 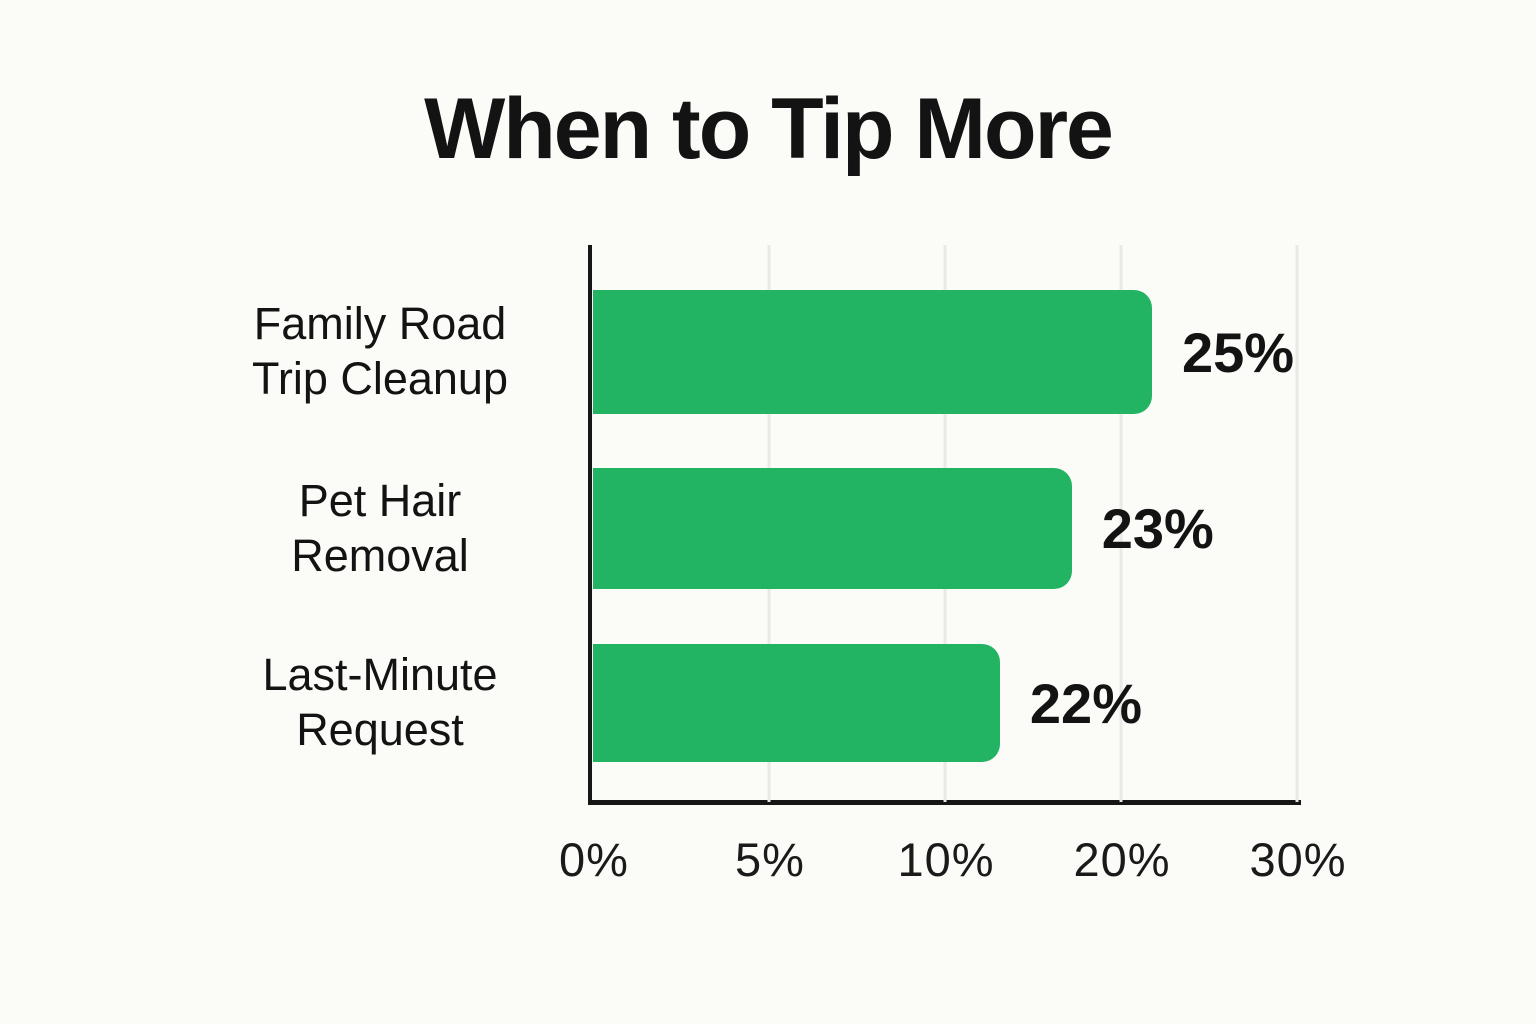 I want to click on x-tick-label: 5%, so click(x=770, y=859).